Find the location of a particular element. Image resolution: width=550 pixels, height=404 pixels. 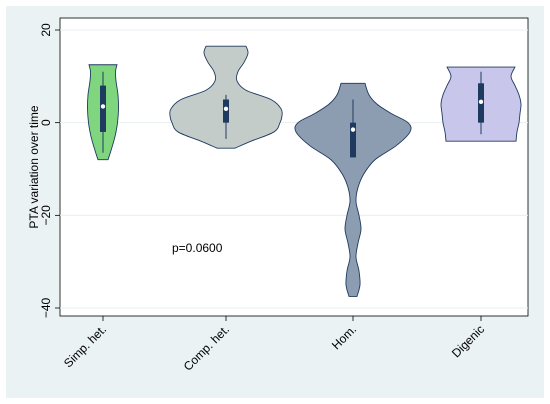

p-value-annotation: p=0.0600 is located at coordinates (197, 248).